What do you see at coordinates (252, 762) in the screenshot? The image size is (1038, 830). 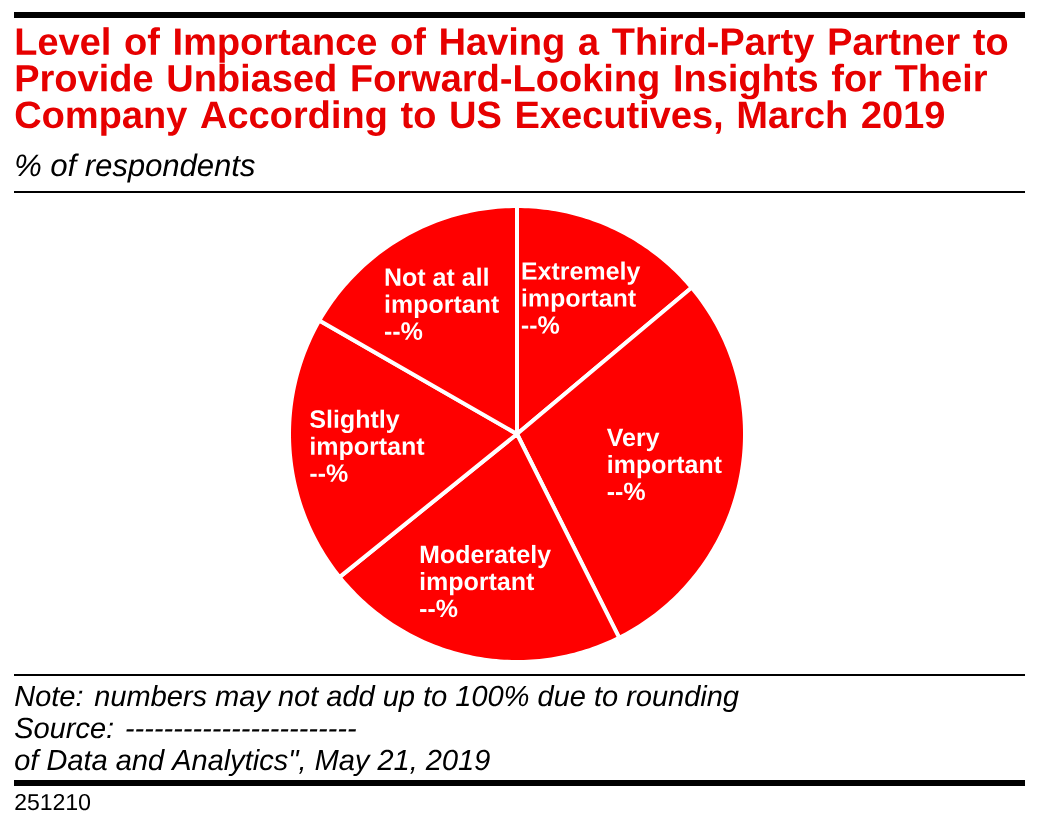 I see `text: of Data and Analytics", May 21, 2019` at bounding box center [252, 762].